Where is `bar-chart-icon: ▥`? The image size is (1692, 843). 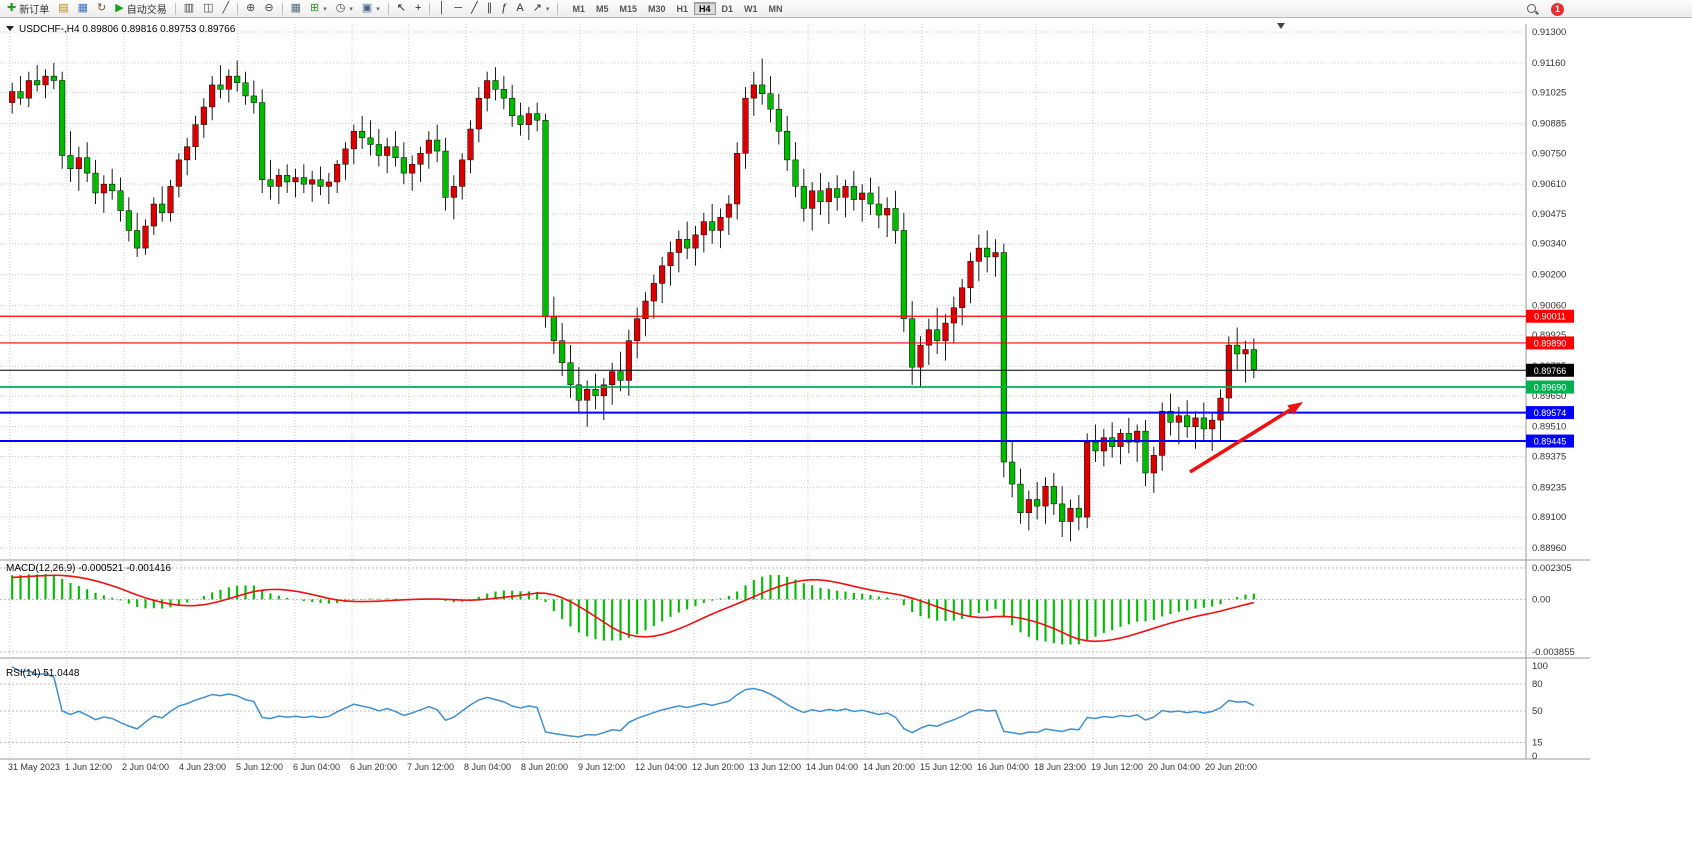 bar-chart-icon: ▥ is located at coordinates (189, 8).